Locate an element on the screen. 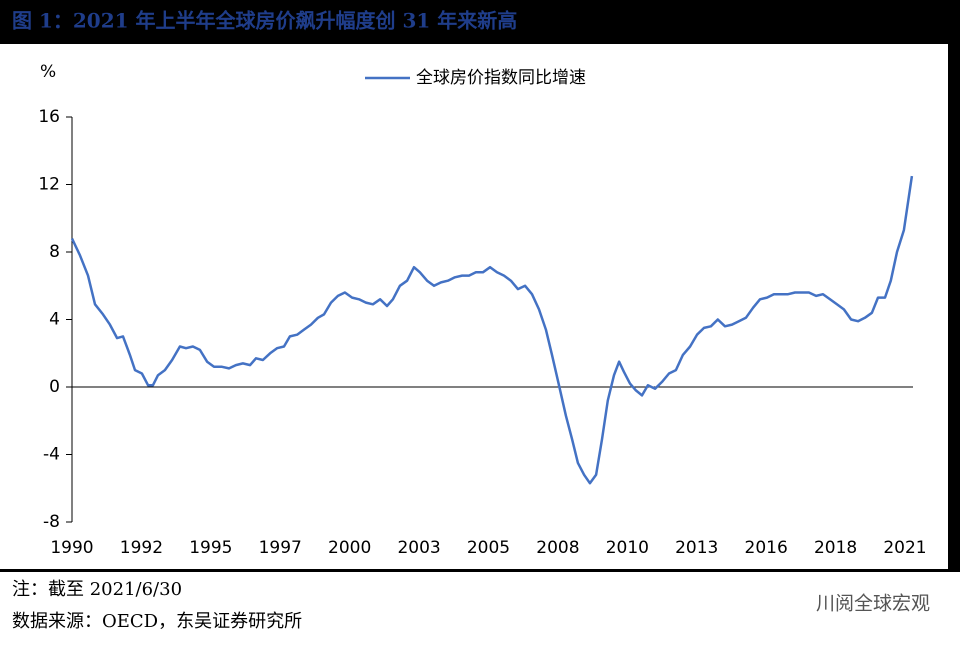  y-tick-label: 4 is located at coordinates (54, 320).